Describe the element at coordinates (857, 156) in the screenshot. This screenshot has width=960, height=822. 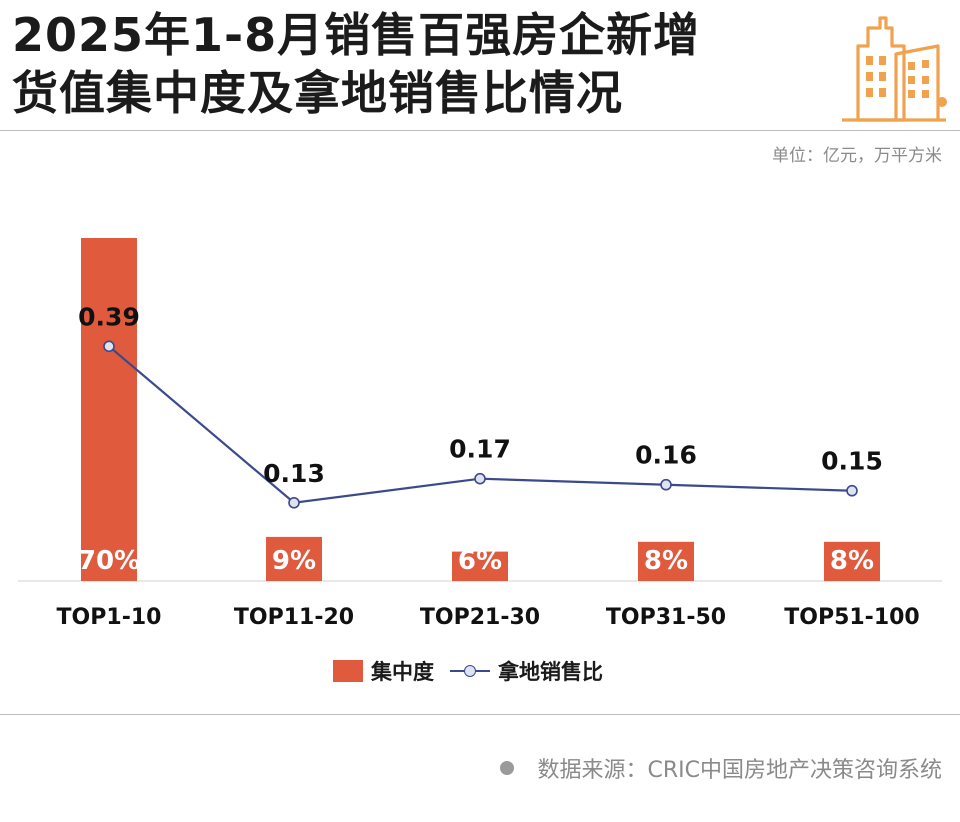
I see `unit-label: 单位：亿元，万平方米` at that location.